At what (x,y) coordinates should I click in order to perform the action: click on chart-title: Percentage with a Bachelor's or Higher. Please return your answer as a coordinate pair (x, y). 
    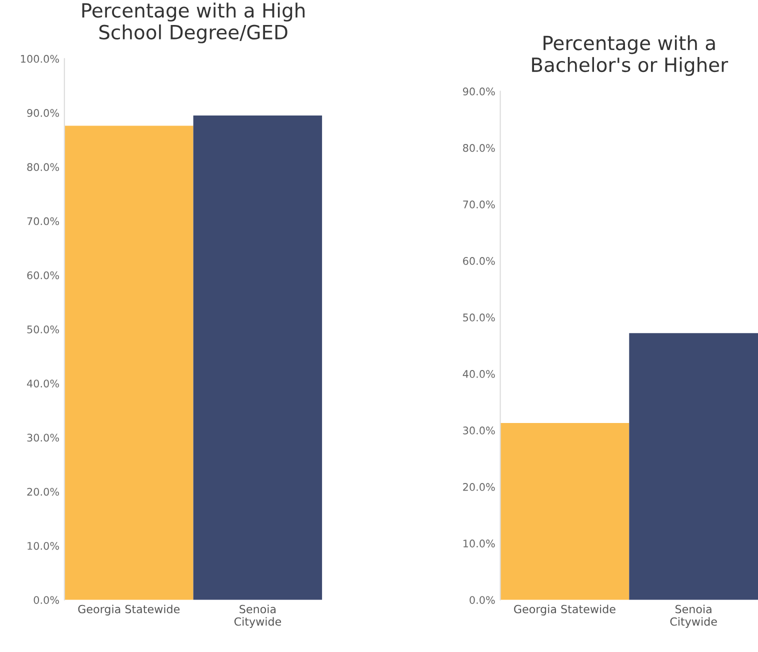
    Looking at the image, I should click on (630, 55).